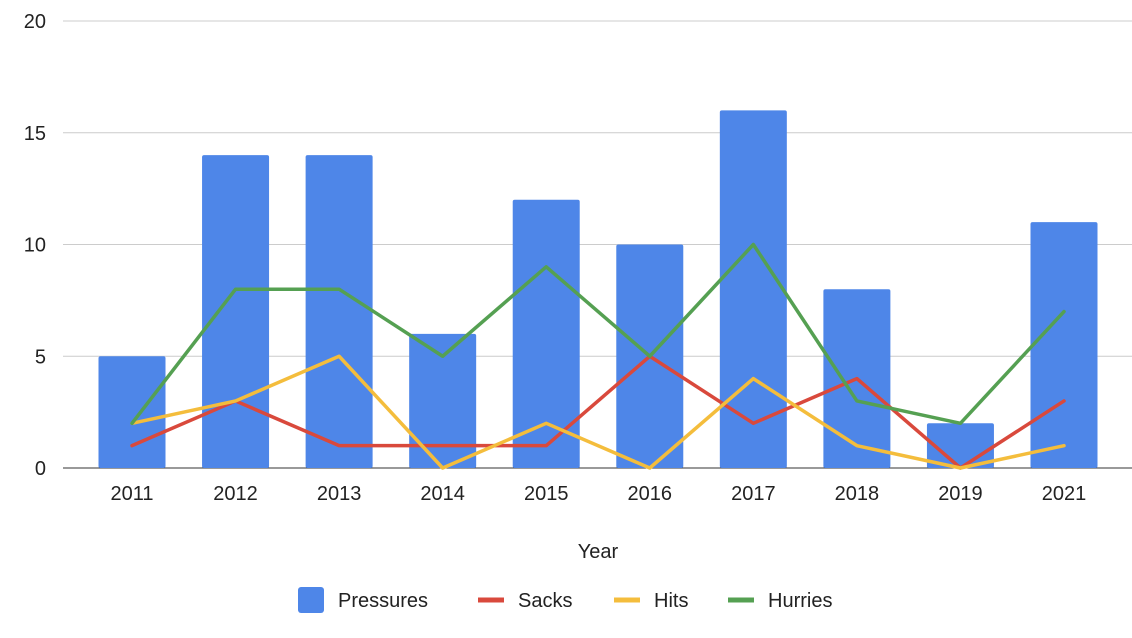  What do you see at coordinates (339, 494) in the screenshot?
I see `x-tick-label: 2013` at bounding box center [339, 494].